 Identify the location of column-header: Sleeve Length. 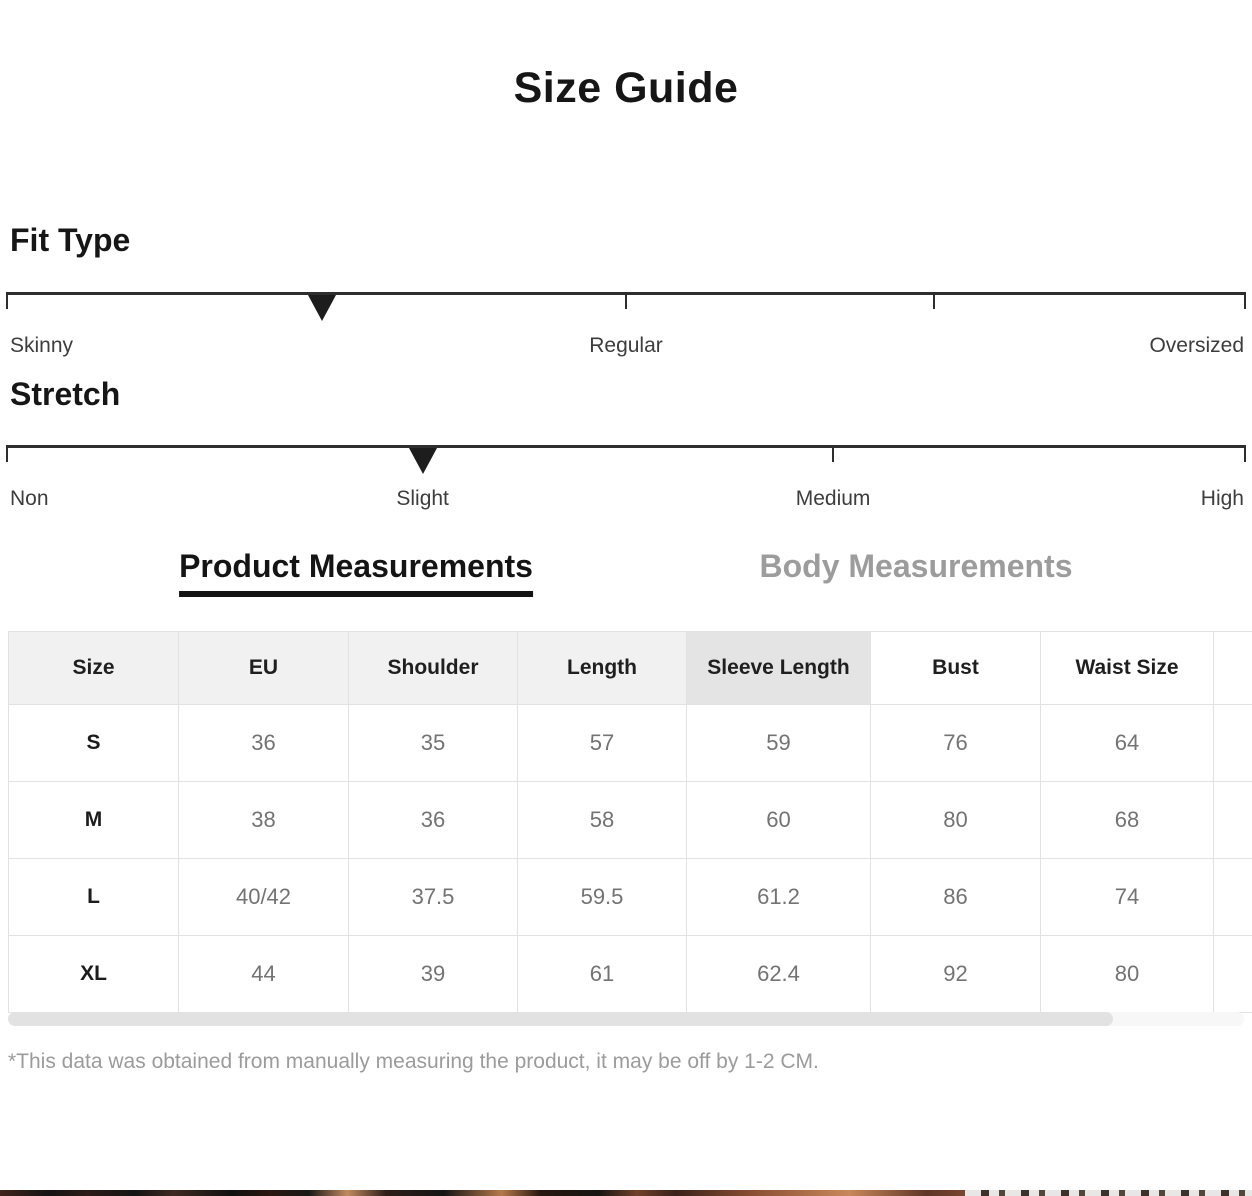
(778, 668).